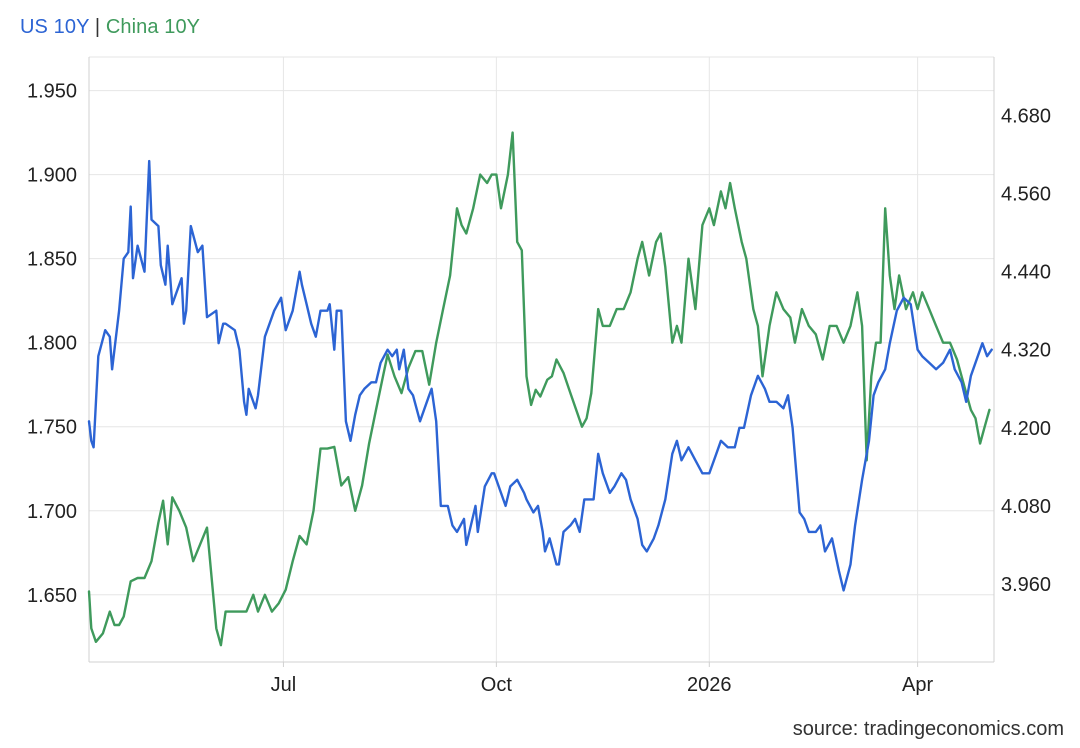 This screenshot has height=748, width=1080. What do you see at coordinates (709, 685) in the screenshot?
I see `x-tick-label: 2026` at bounding box center [709, 685].